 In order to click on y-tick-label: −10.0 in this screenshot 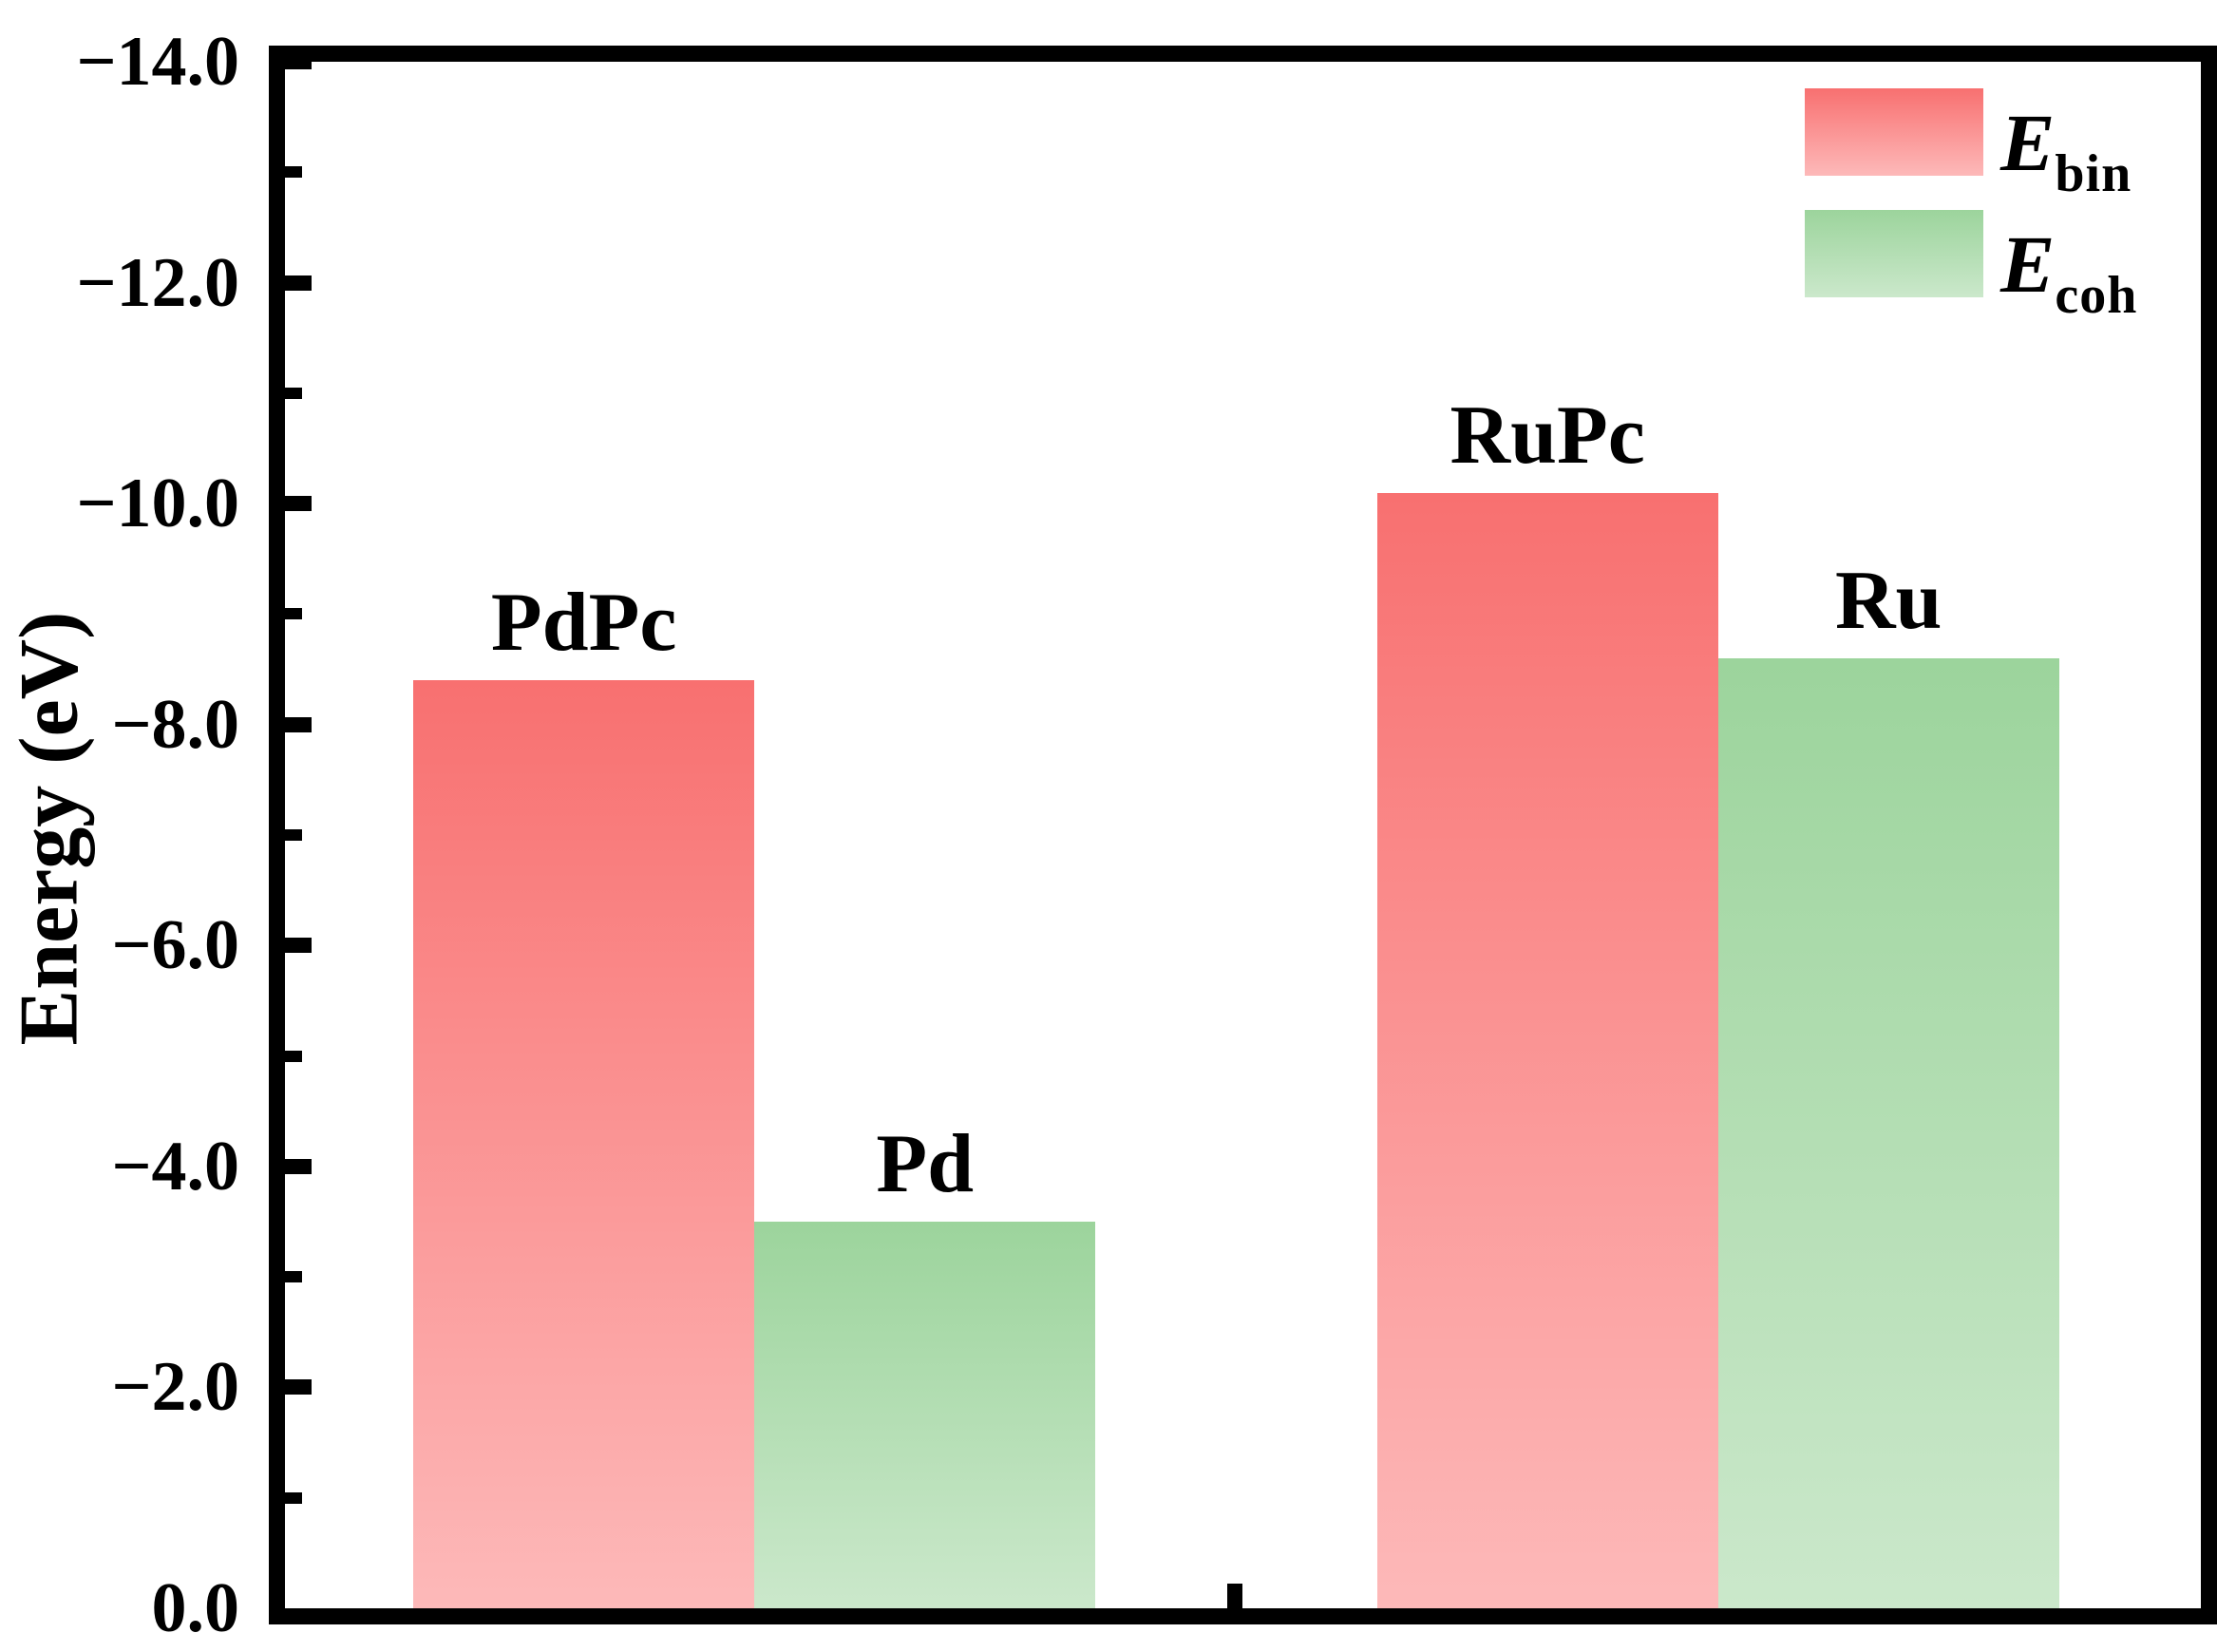, I will do `click(157, 504)`.